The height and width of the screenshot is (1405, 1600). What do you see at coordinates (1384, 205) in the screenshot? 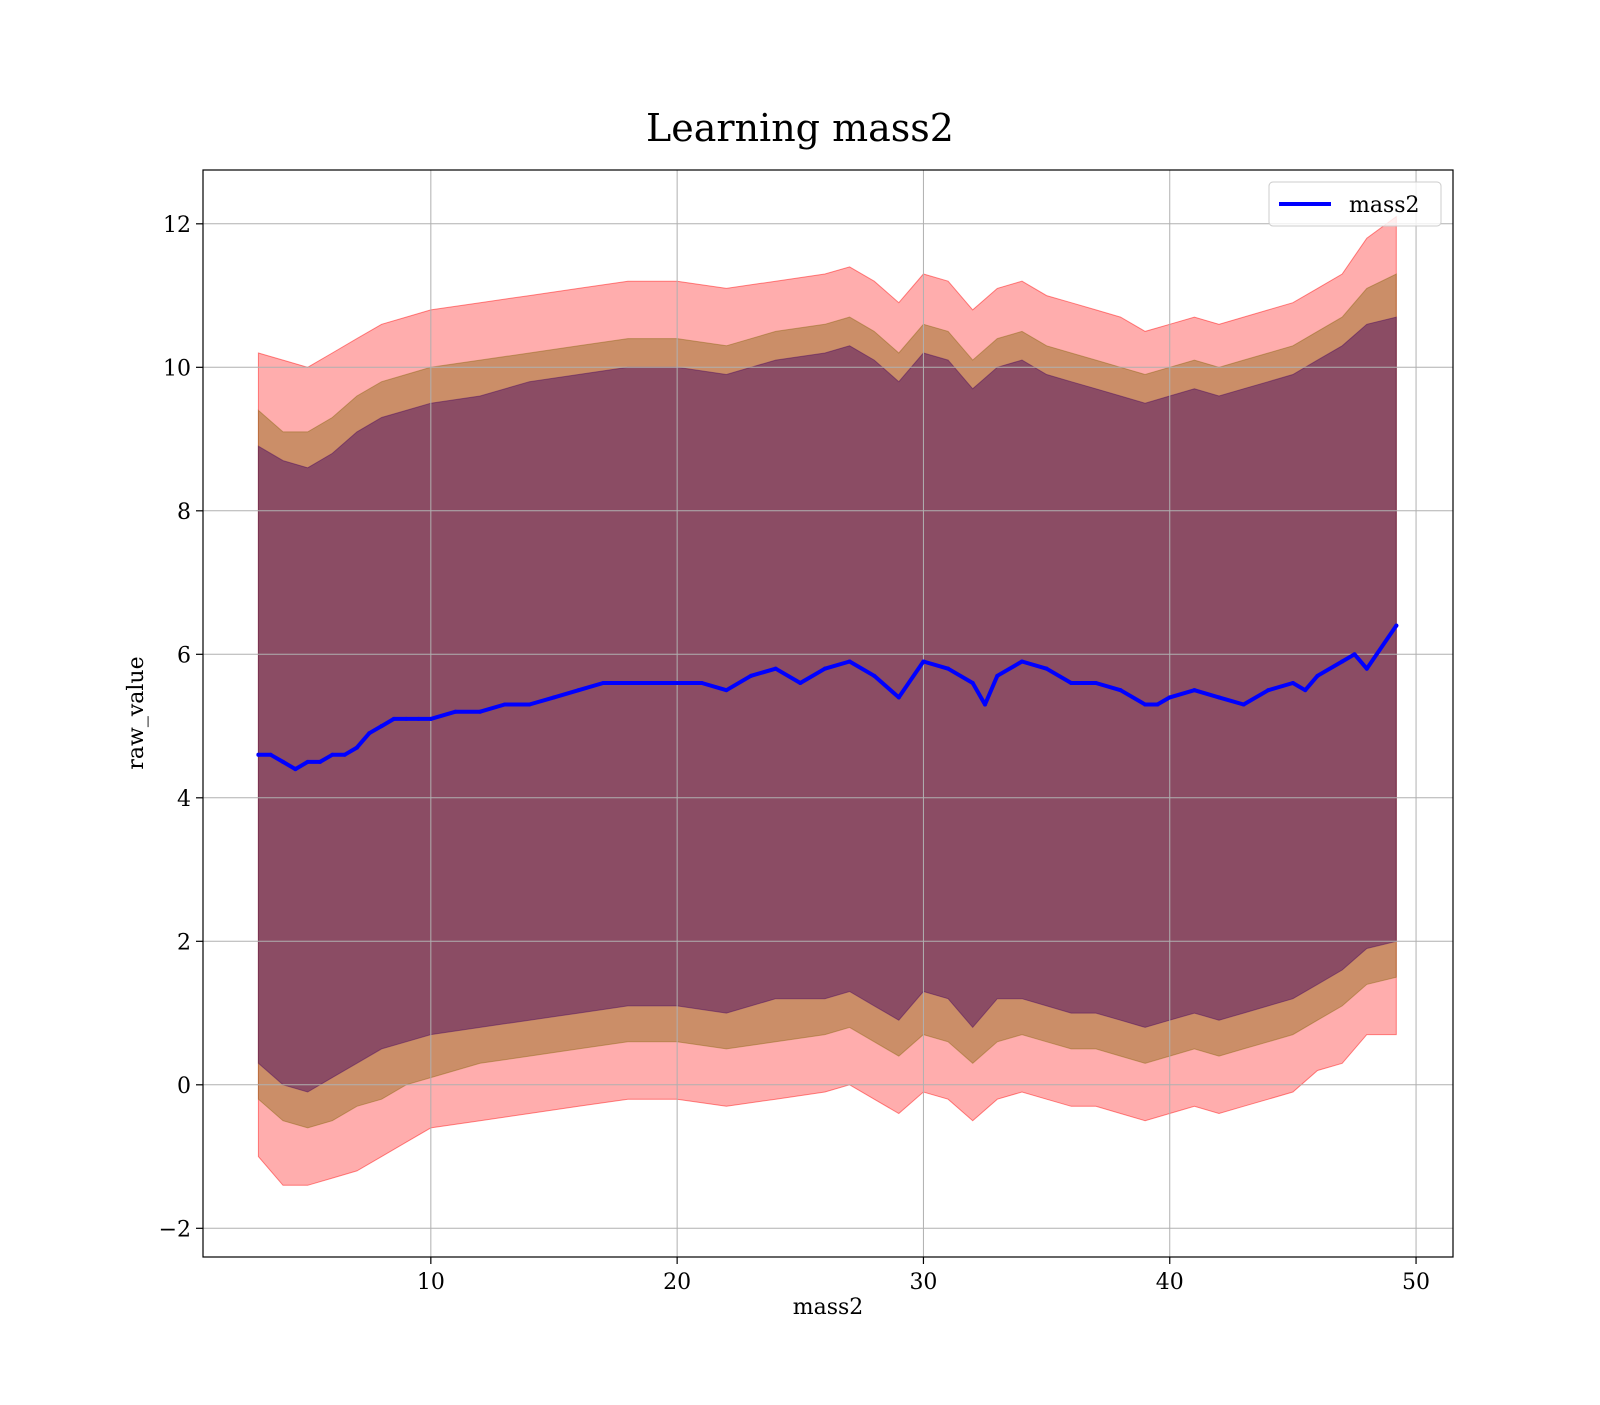
I see `legend-label-mass2: mass2` at bounding box center [1384, 205].